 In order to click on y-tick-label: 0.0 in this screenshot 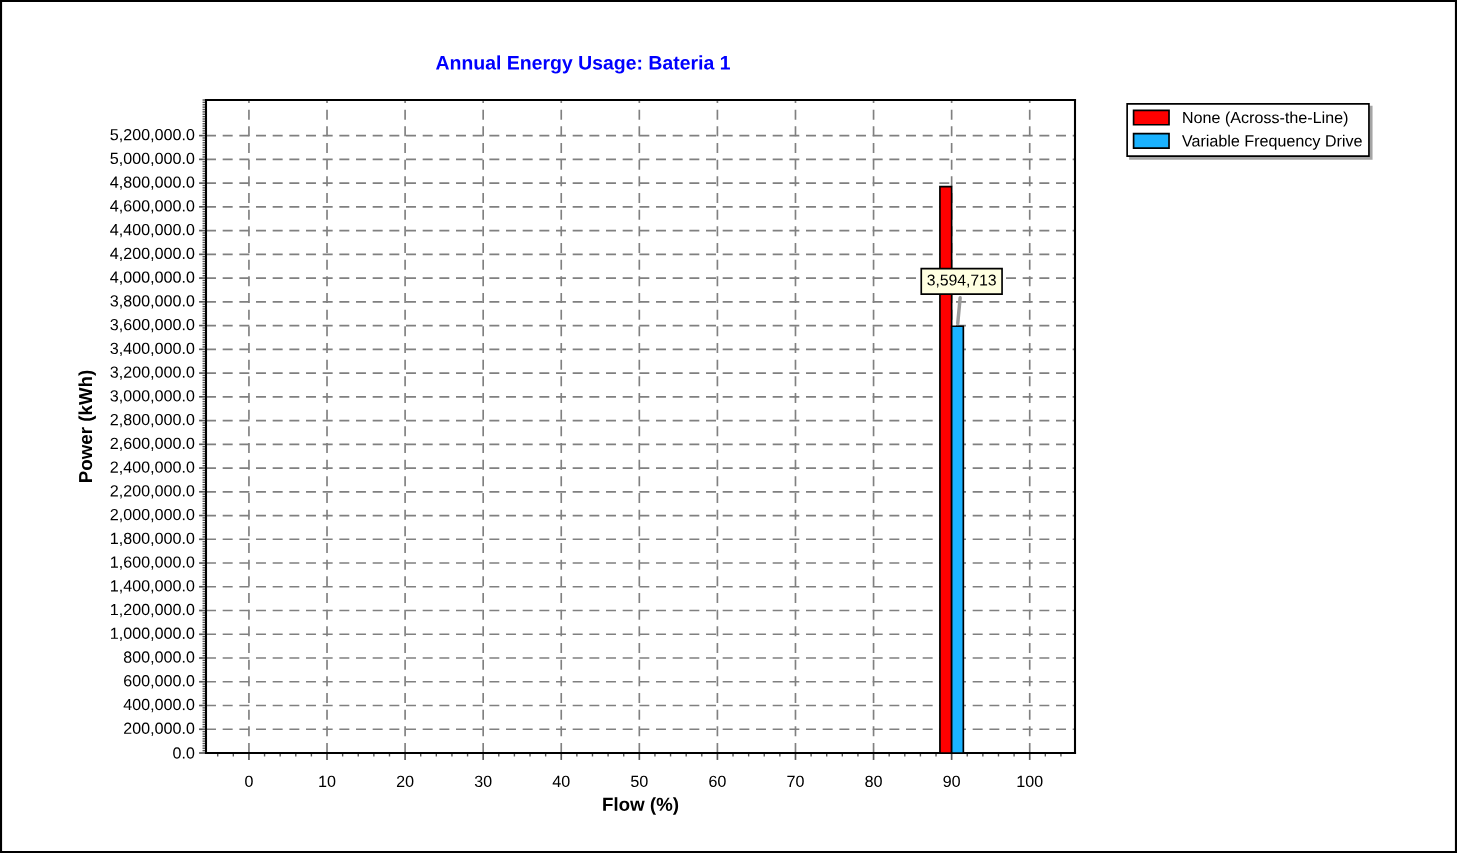, I will do `click(184, 753)`.